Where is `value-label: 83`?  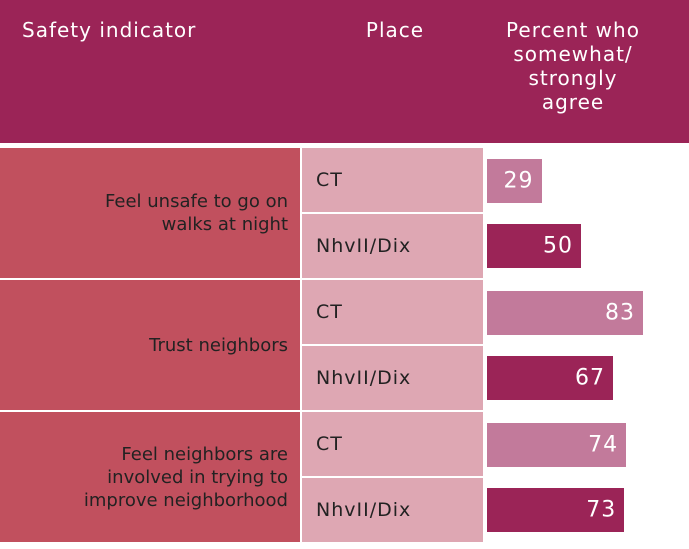
value-label: 83 is located at coordinates (620, 312).